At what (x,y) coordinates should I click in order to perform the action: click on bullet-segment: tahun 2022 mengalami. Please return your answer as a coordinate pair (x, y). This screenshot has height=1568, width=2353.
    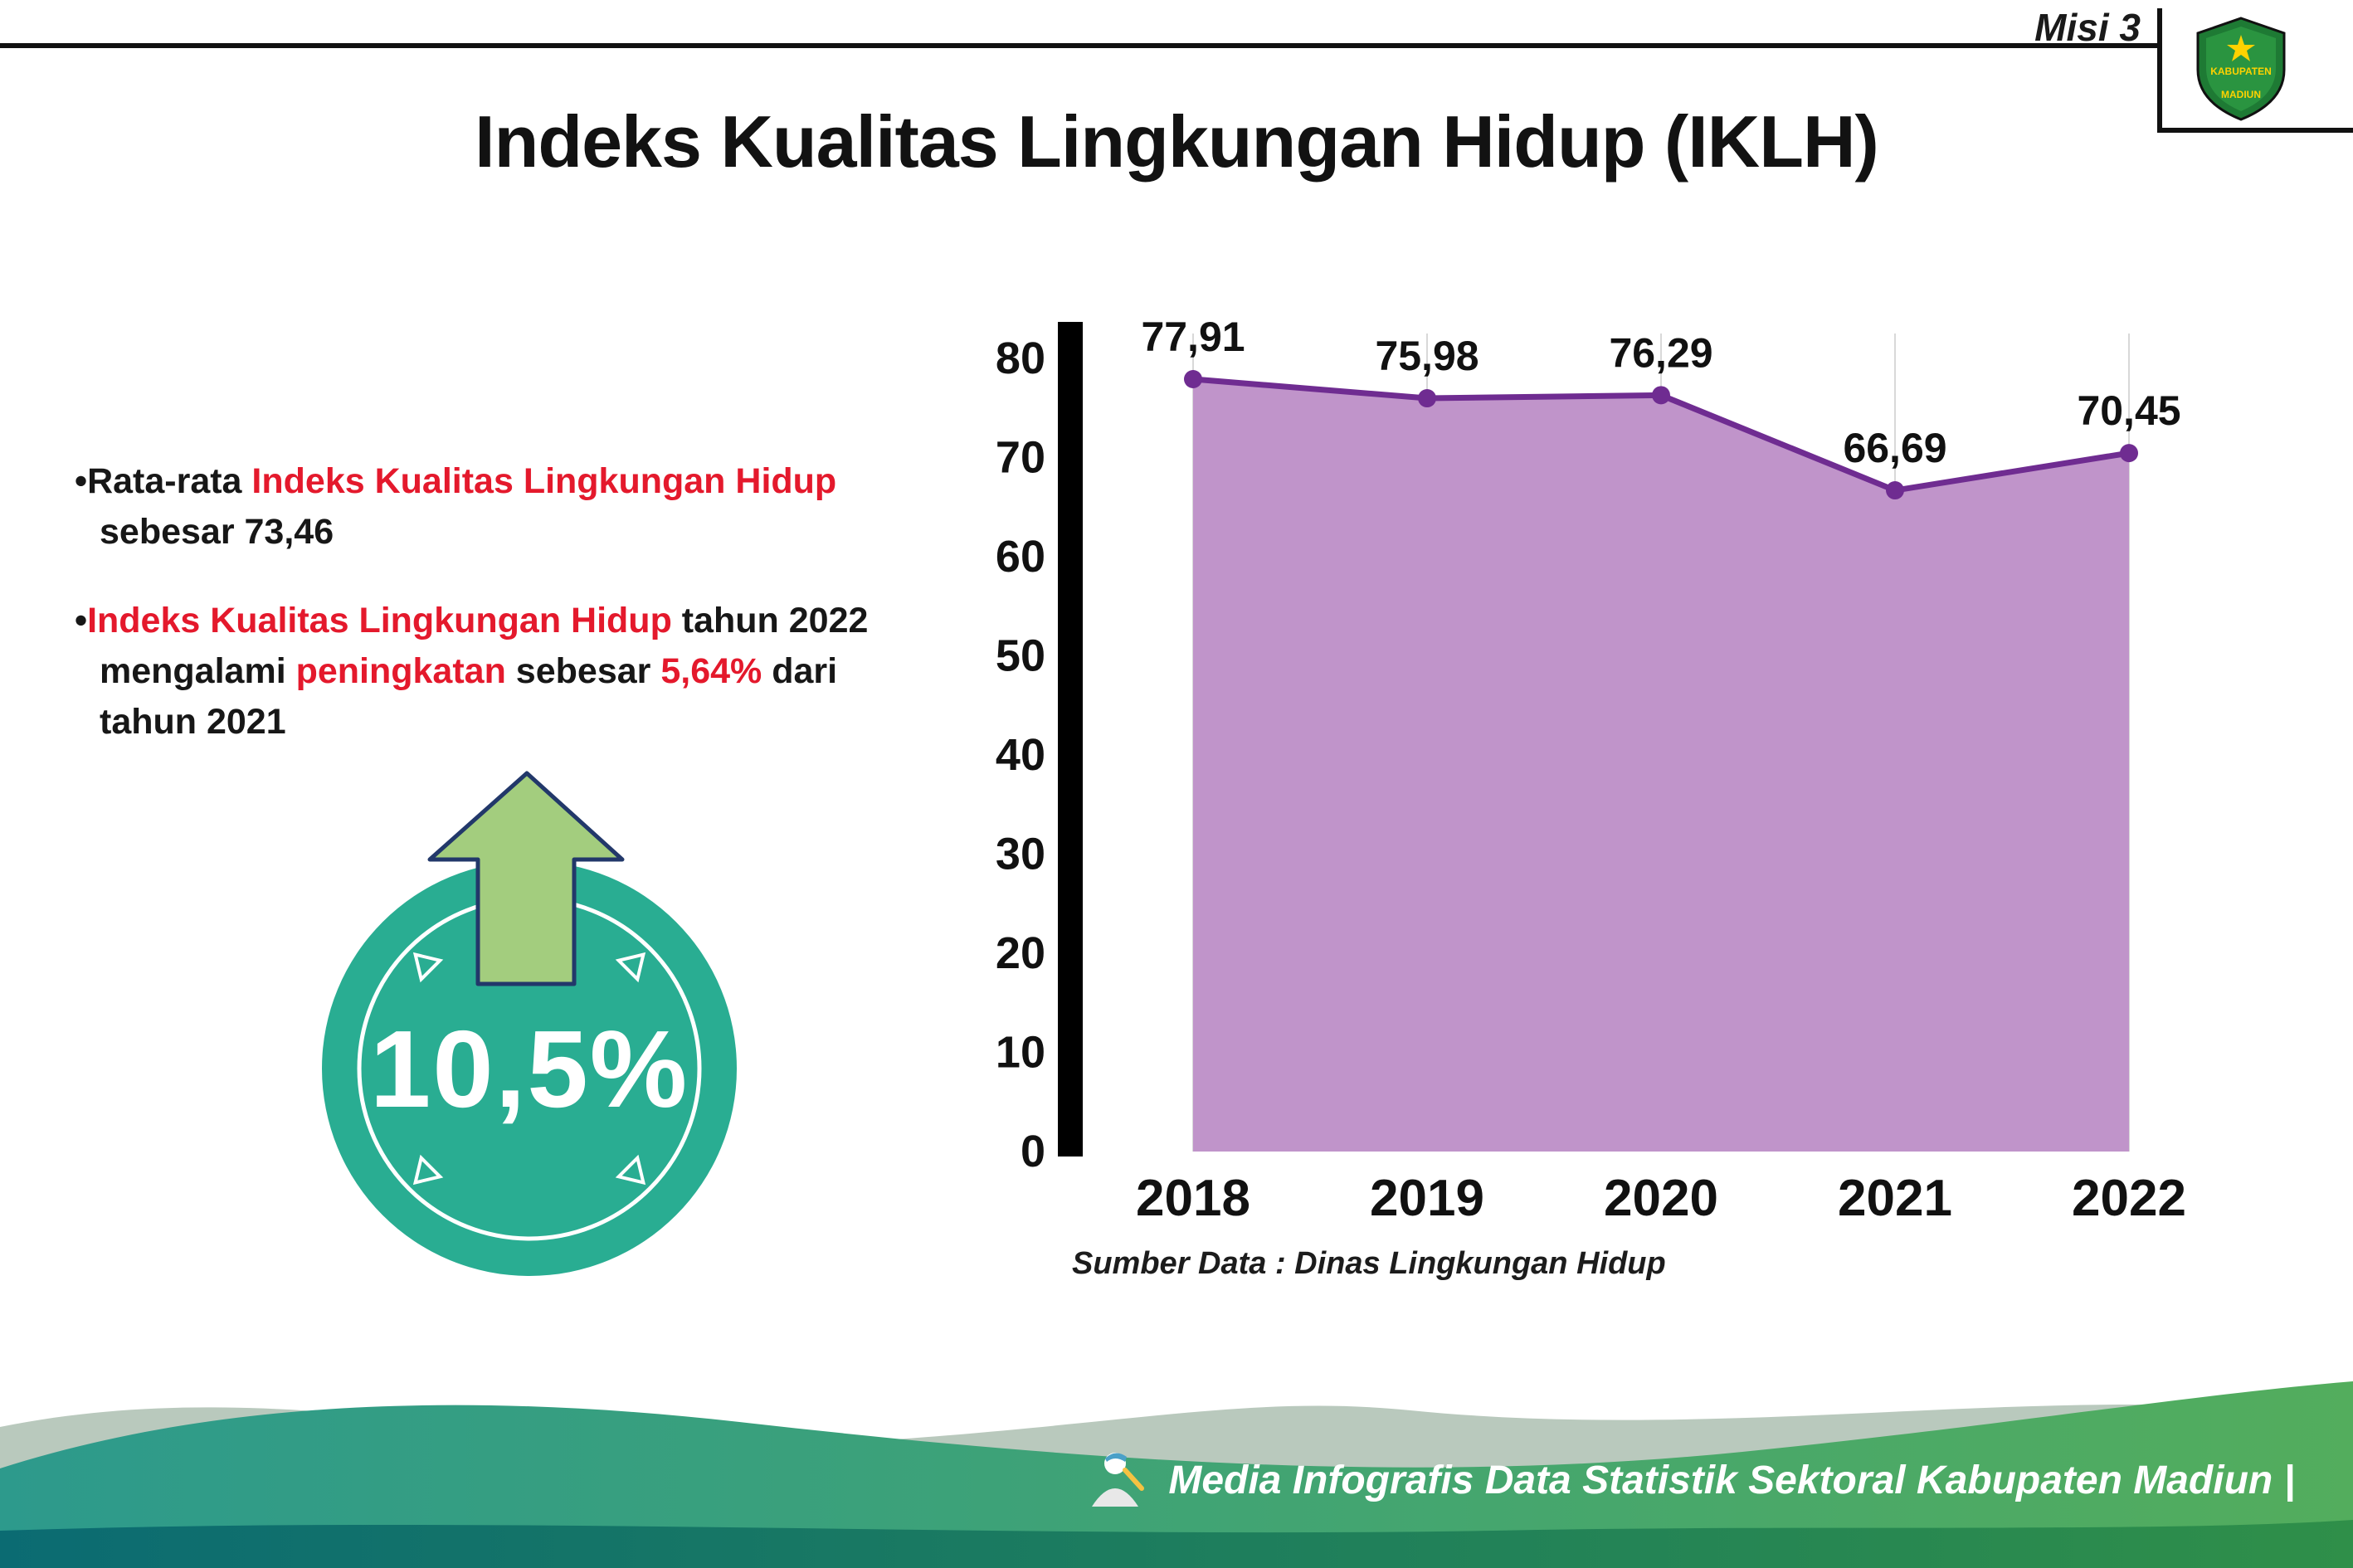
    Looking at the image, I should click on (484, 646).